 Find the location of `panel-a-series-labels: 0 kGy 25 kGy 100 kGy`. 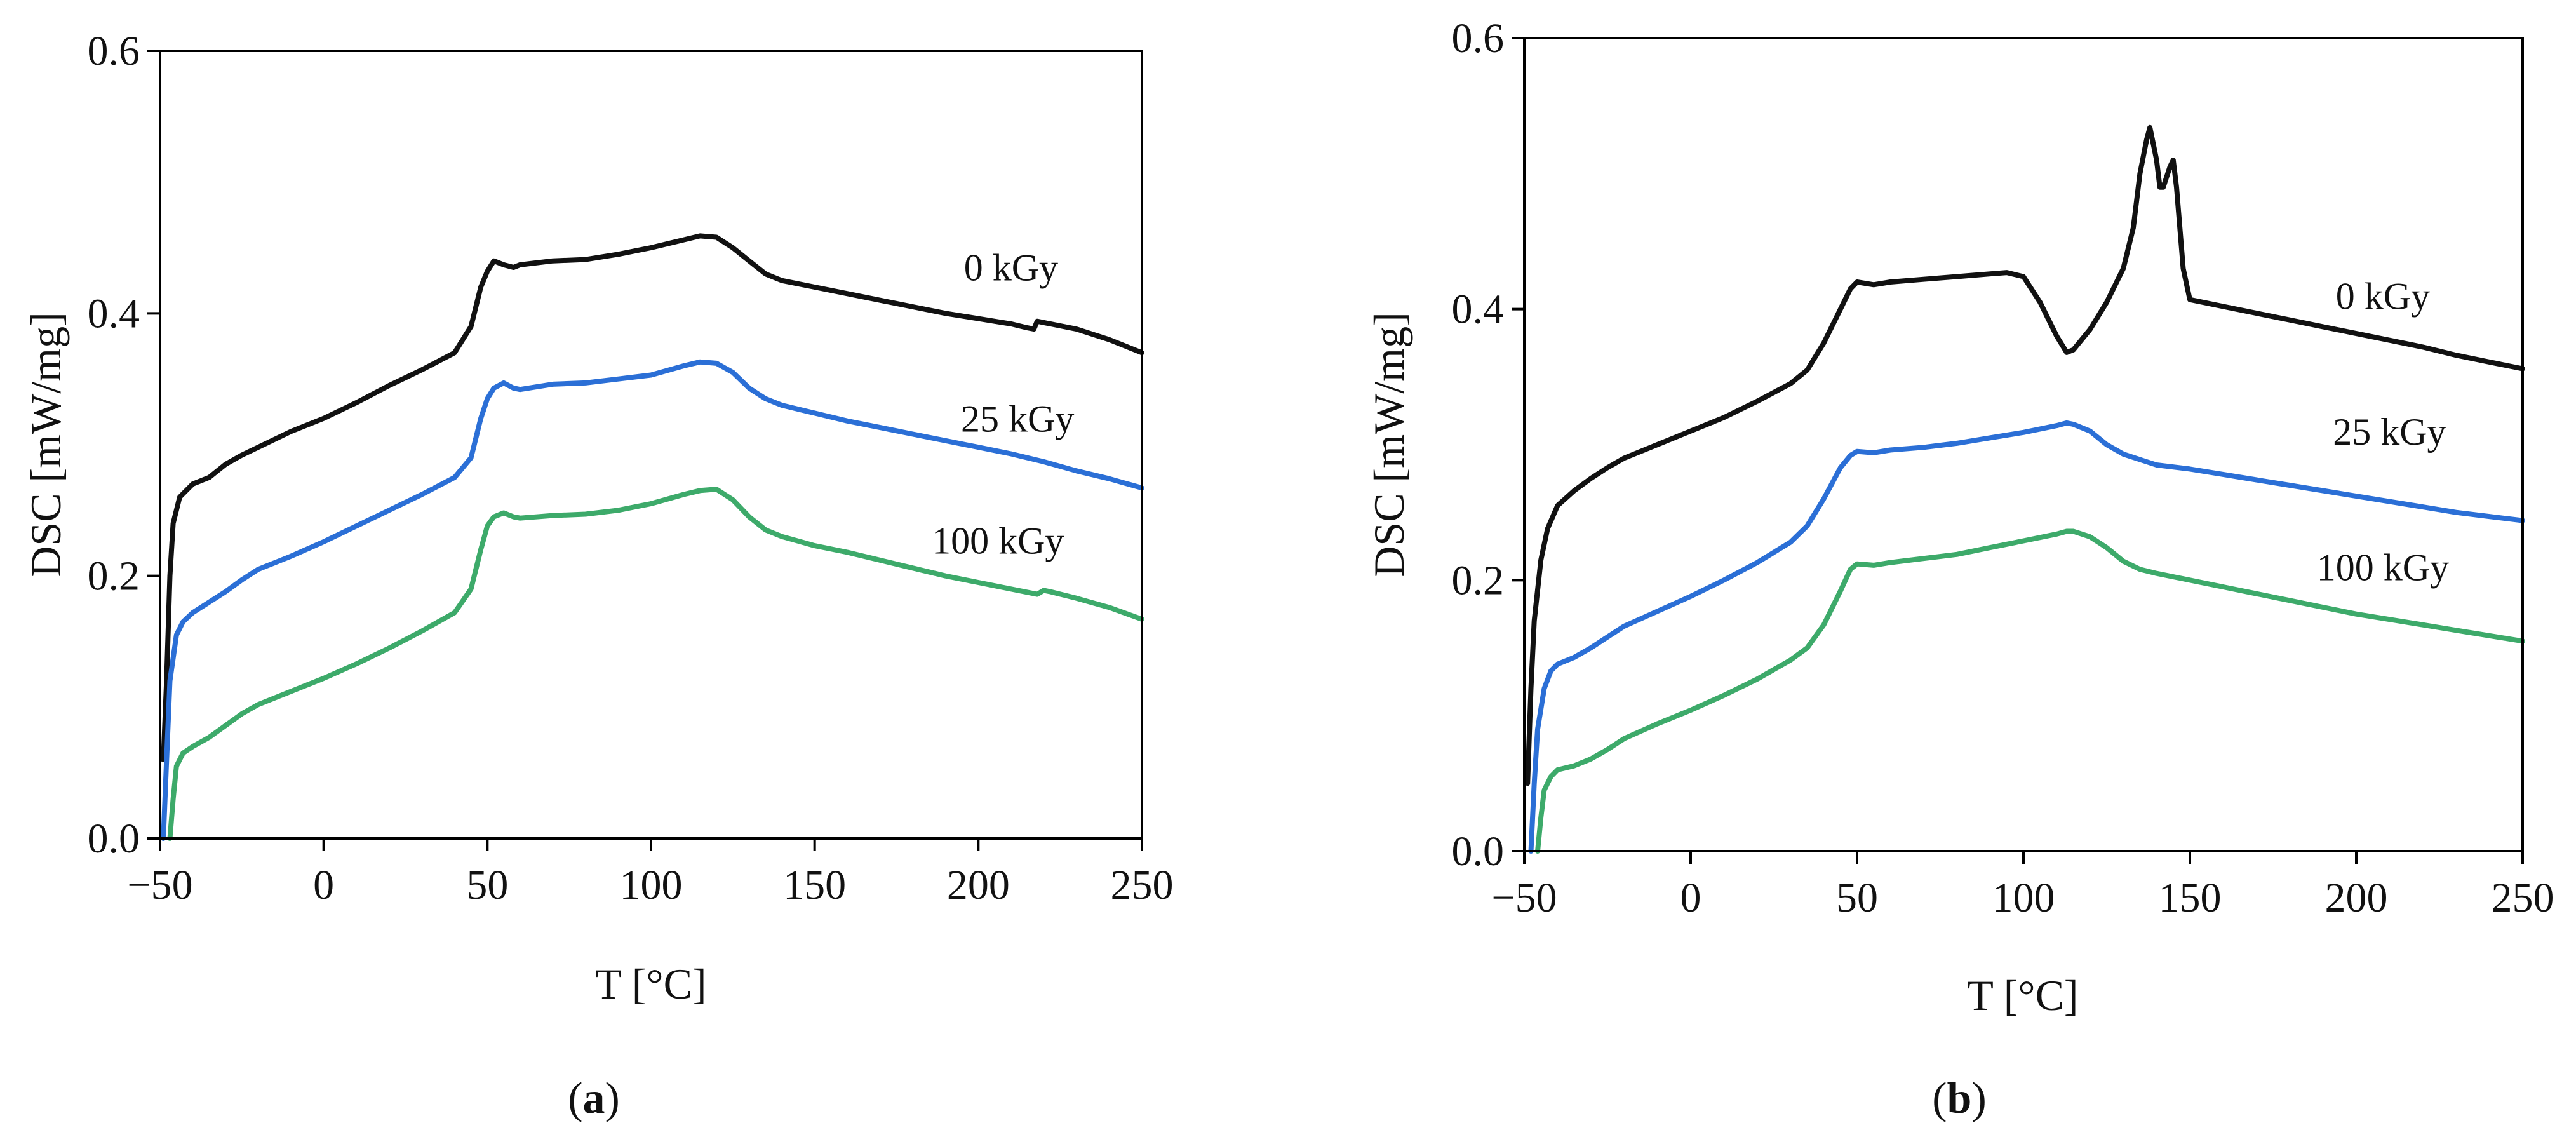

panel-a-series-labels: 0 kGy 25 kGy 100 kGy is located at coordinates (1003, 405).